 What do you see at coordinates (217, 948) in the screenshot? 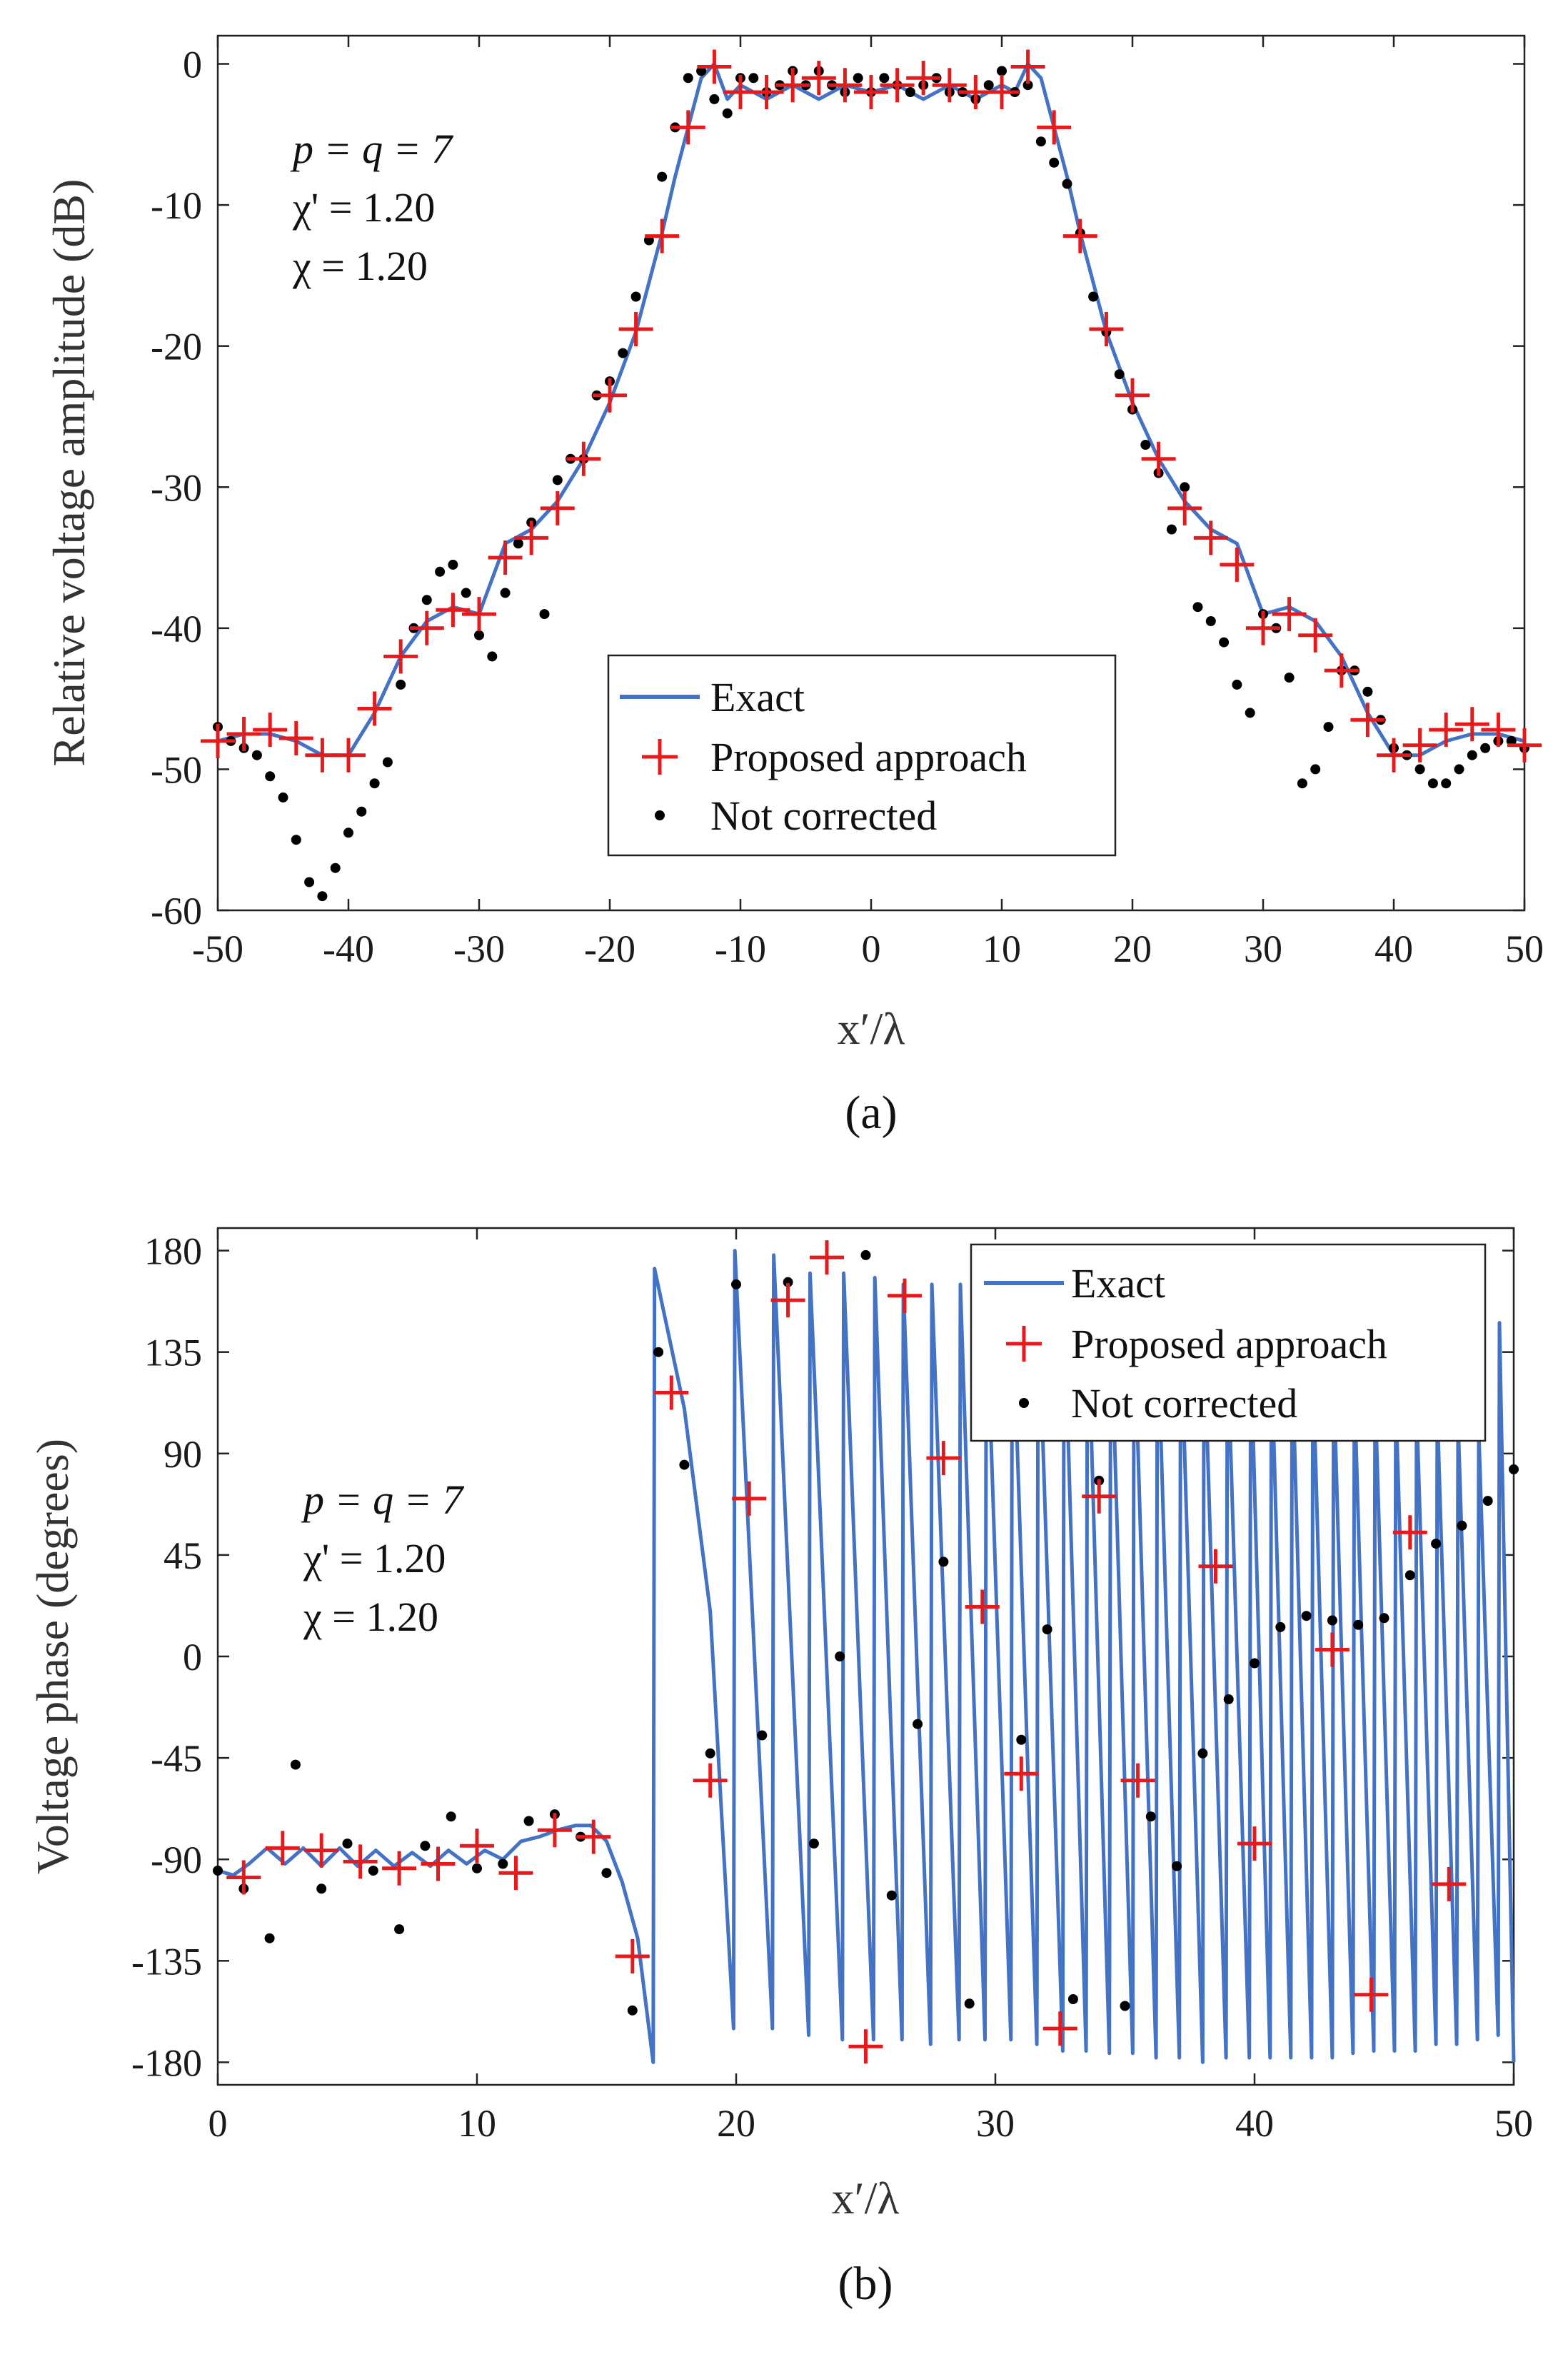
I see `panel-a-xtick-label-0: -50` at bounding box center [217, 948].